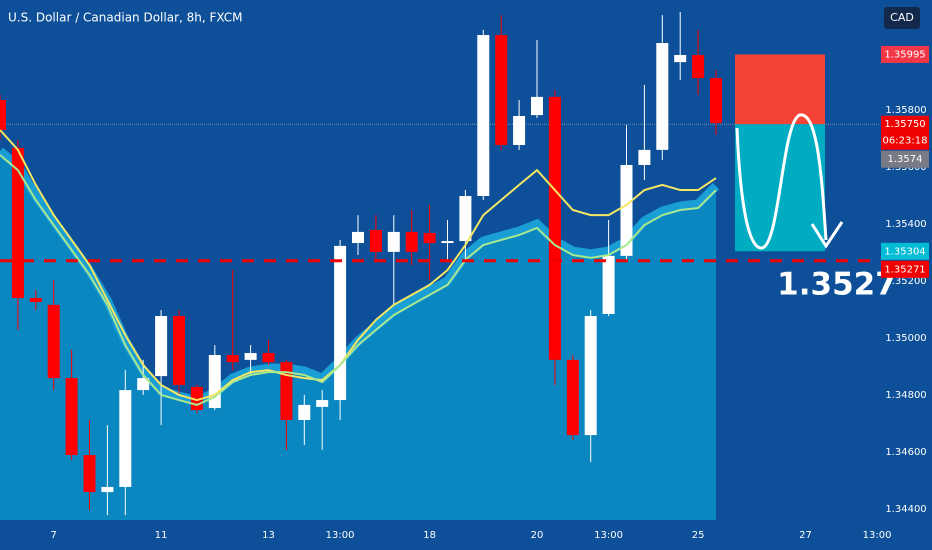 This screenshot has height=550, width=932. Describe the element at coordinates (905, 110) in the screenshot. I see `y-tick-label: 1.35800` at that location.